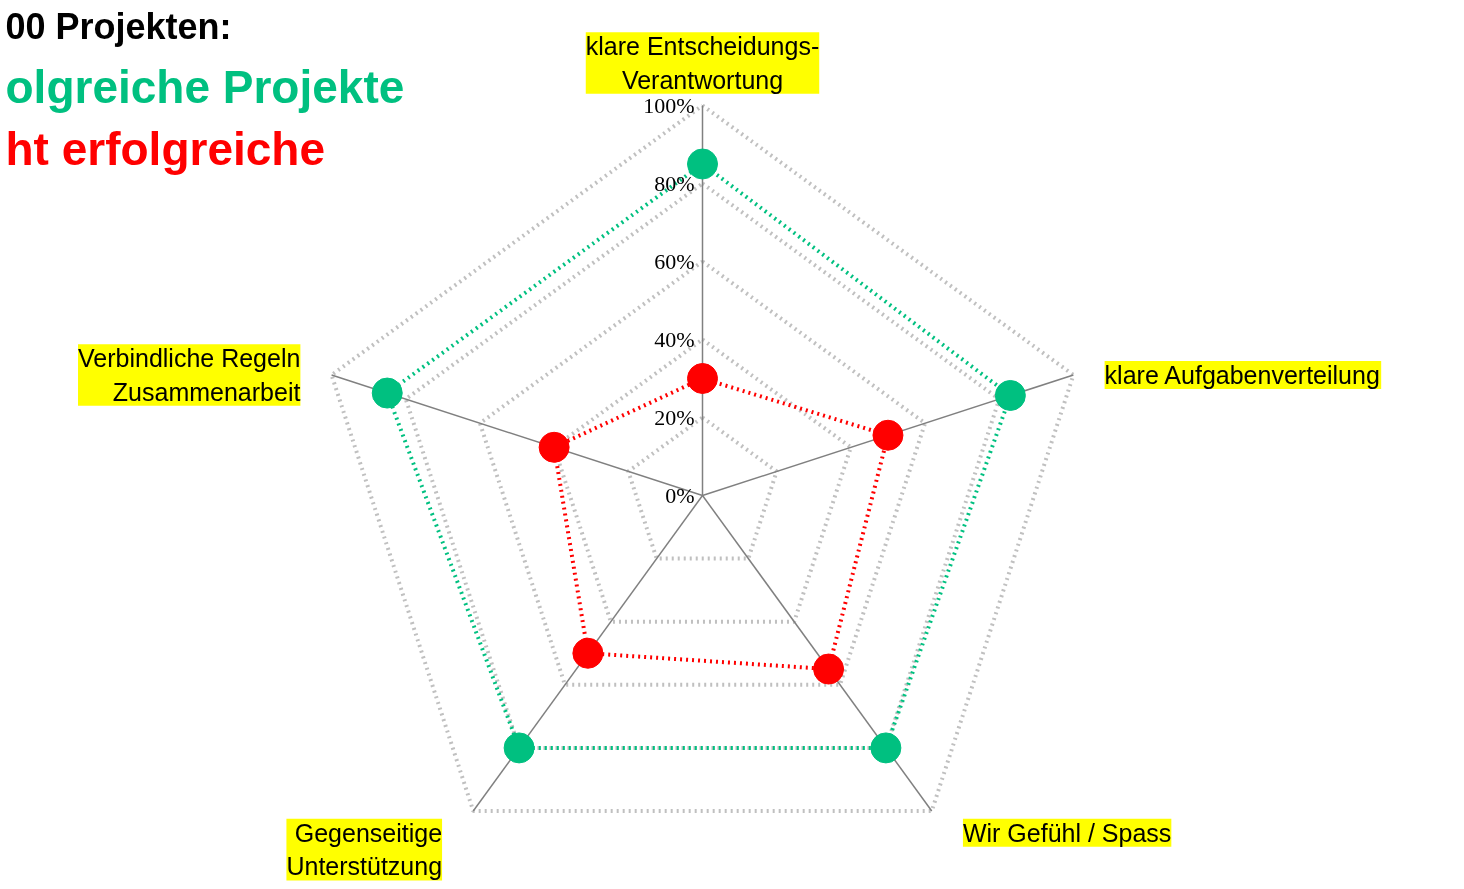  Describe the element at coordinates (1067, 832) in the screenshot. I see `spoke-label: Wir Gefühl / Spass` at that location.